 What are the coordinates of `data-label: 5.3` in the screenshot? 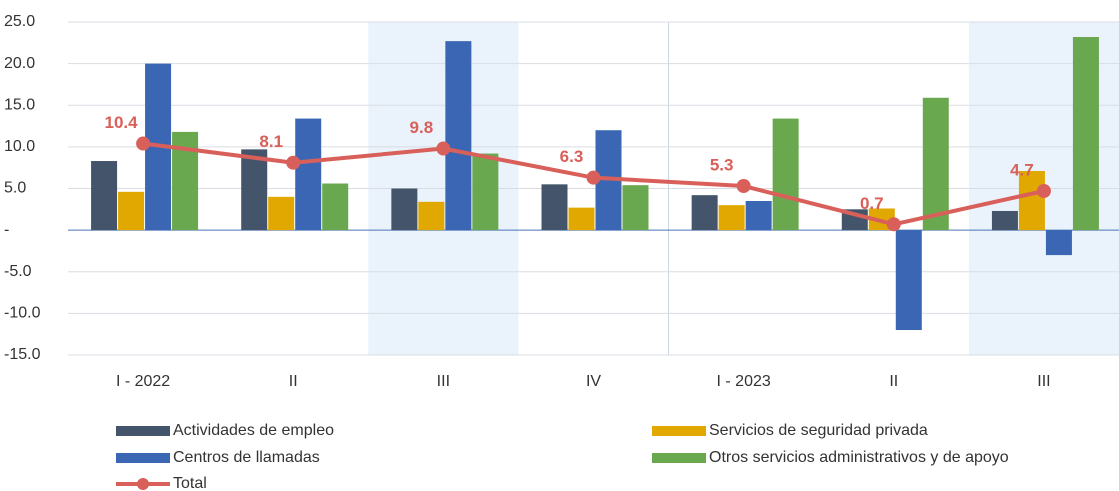 It's located at (722, 164).